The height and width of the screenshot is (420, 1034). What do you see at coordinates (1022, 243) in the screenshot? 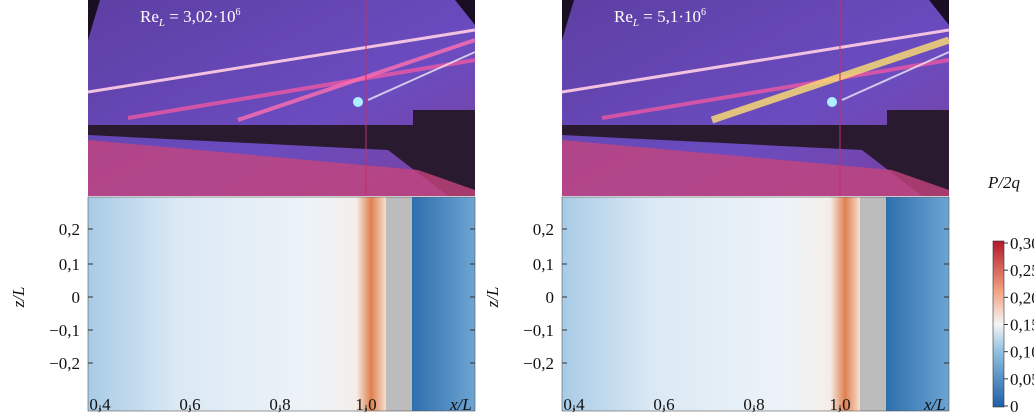
I see `colorbar-tick-label: 0,30` at bounding box center [1022, 243].